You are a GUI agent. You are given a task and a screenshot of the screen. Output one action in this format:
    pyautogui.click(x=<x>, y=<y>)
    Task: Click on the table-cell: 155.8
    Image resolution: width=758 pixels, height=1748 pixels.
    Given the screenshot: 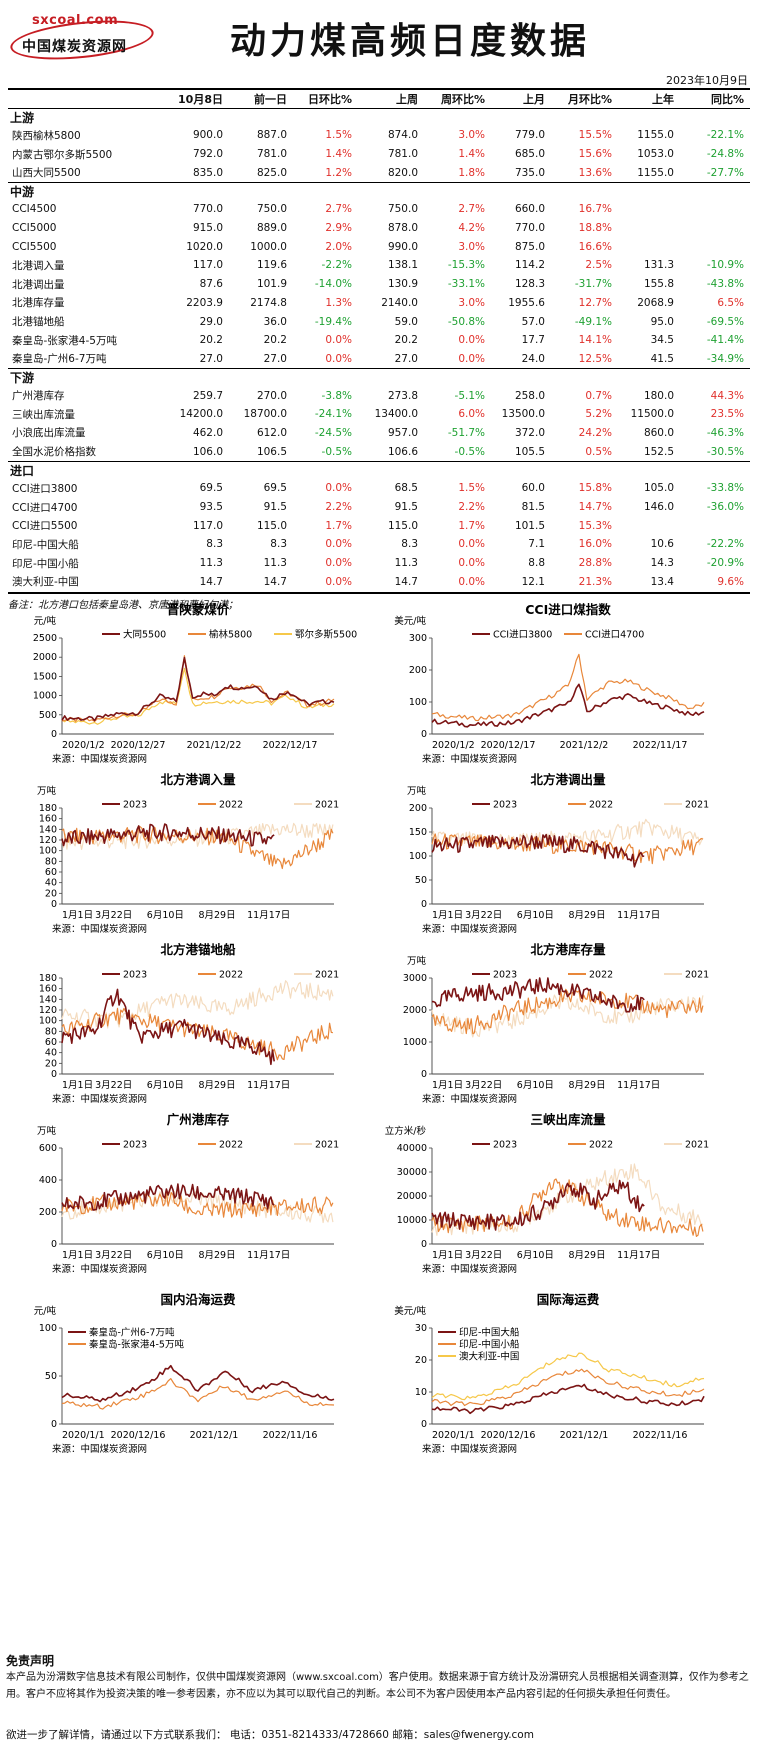 What is the action you would take?
    pyautogui.click(x=658, y=284)
    